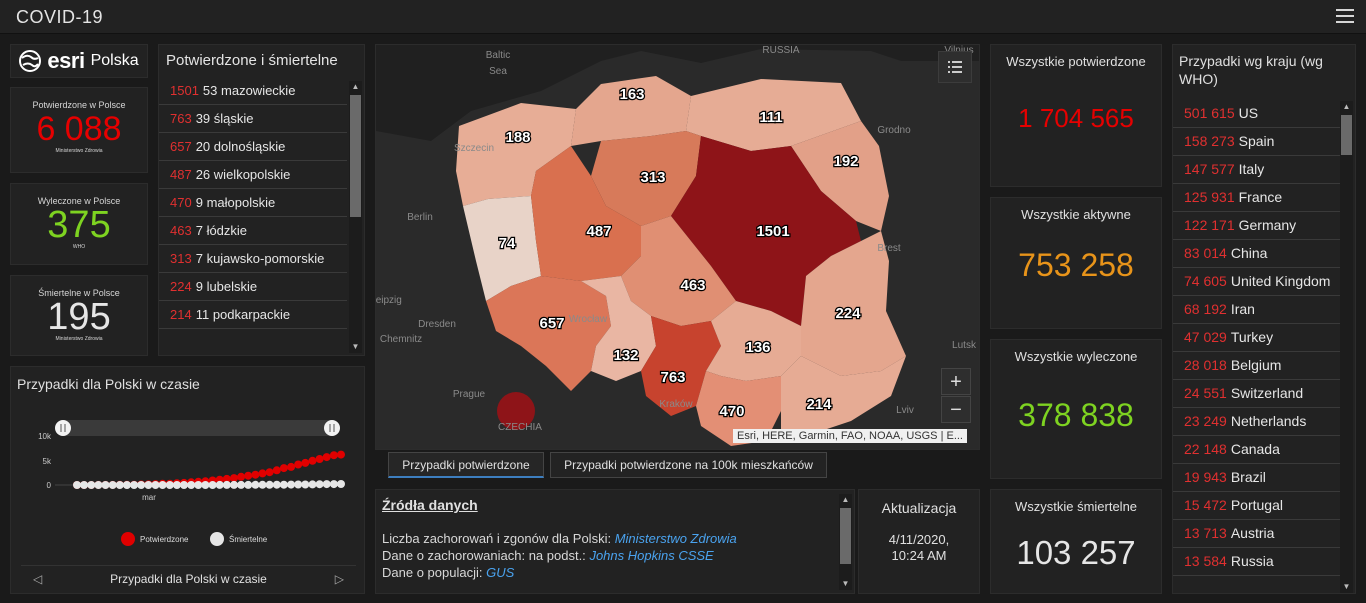 This screenshot has height=603, width=1366. Describe the element at coordinates (253, 231) in the screenshot. I see `province-row: 463 7 łódzkie` at that location.